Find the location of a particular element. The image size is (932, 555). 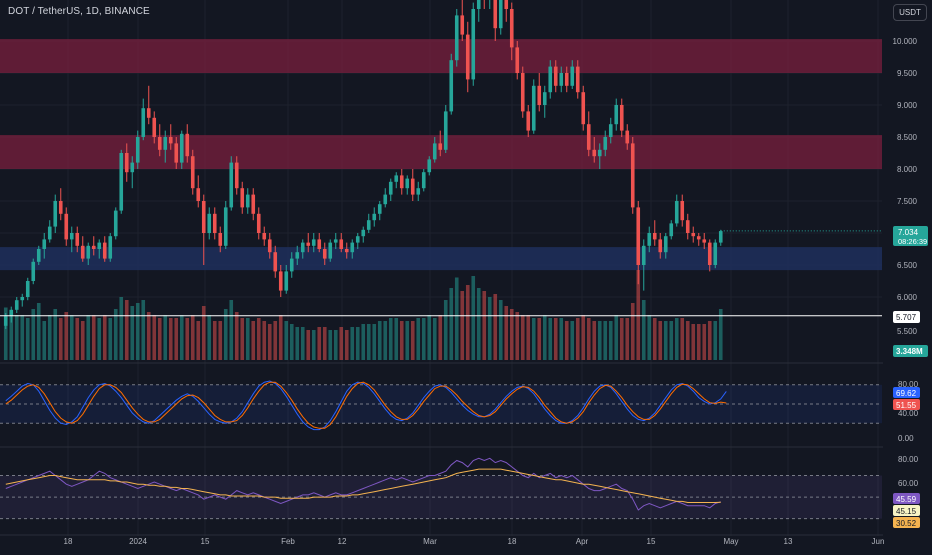

stoch-d-label: 51.55 is located at coordinates (906, 405).